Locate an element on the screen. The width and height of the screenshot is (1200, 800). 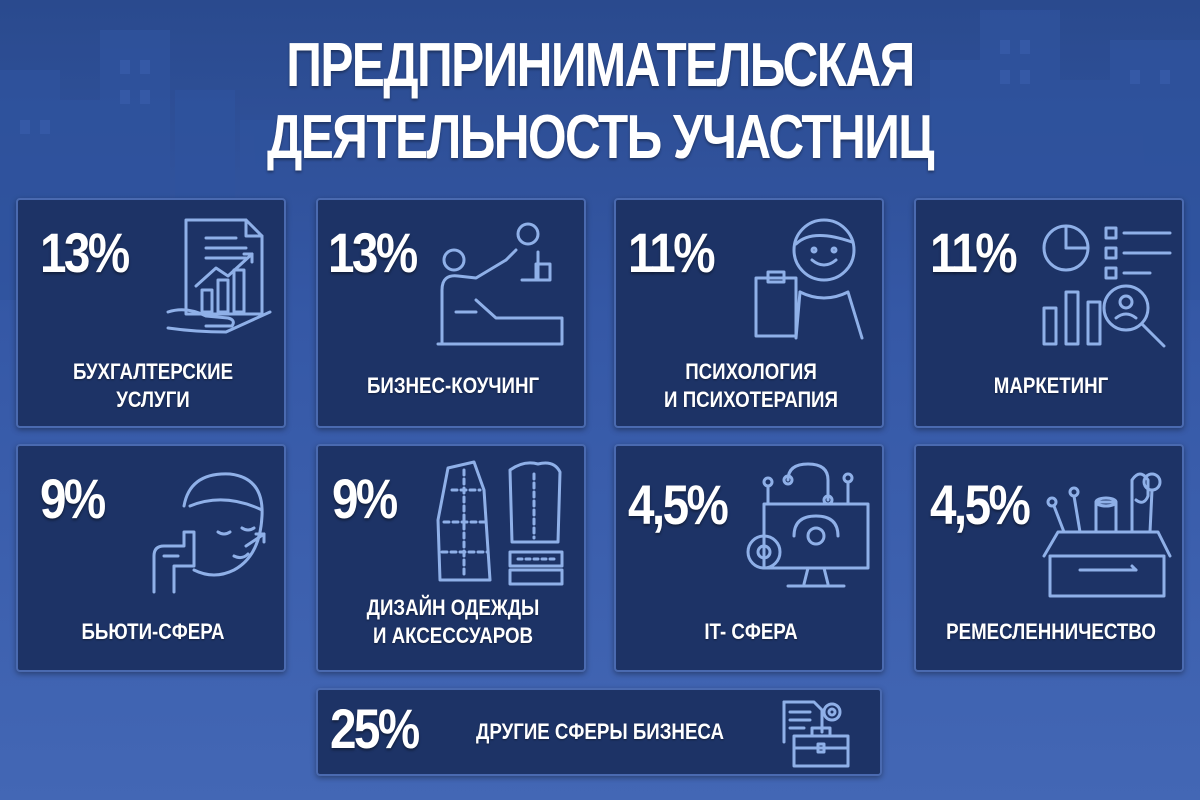
card-label: ДРУГИЕ СФЕРЫ БИЗНЕСА is located at coordinates (600, 731).